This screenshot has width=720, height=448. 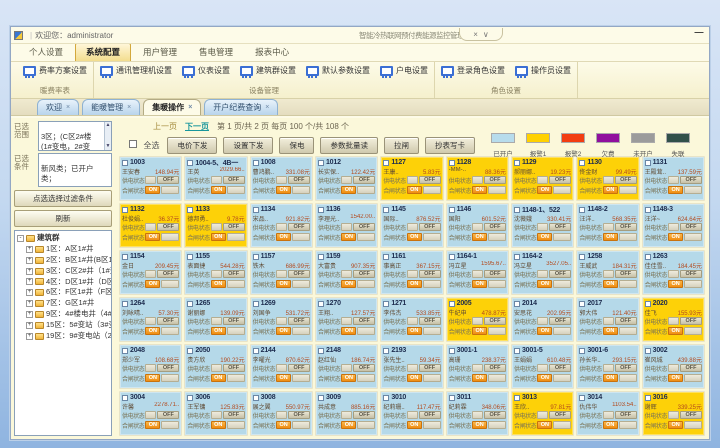 I want to click on toolbar-button: 设置下发, so click(x=248, y=145).